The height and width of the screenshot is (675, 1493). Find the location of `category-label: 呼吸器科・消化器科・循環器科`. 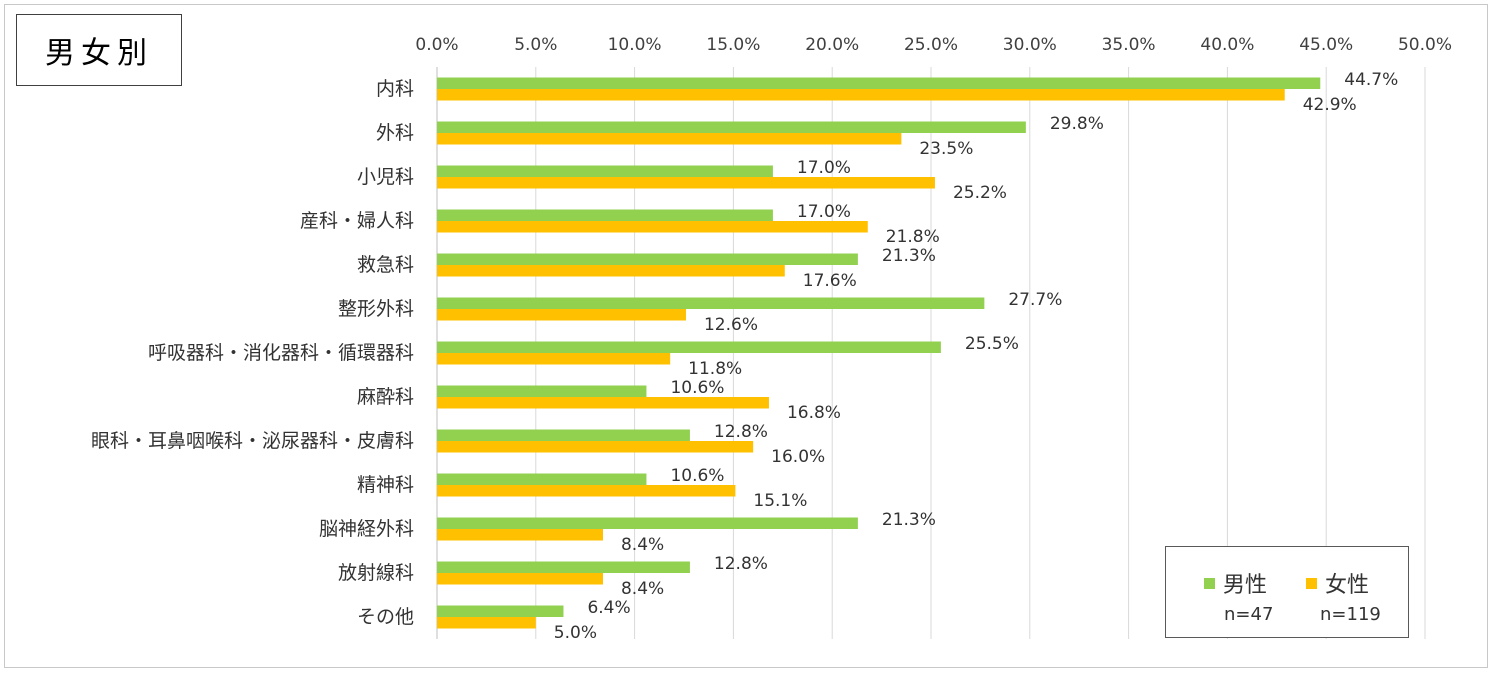

category-label: 呼吸器科・消化器科・循環器科 is located at coordinates (281, 353).